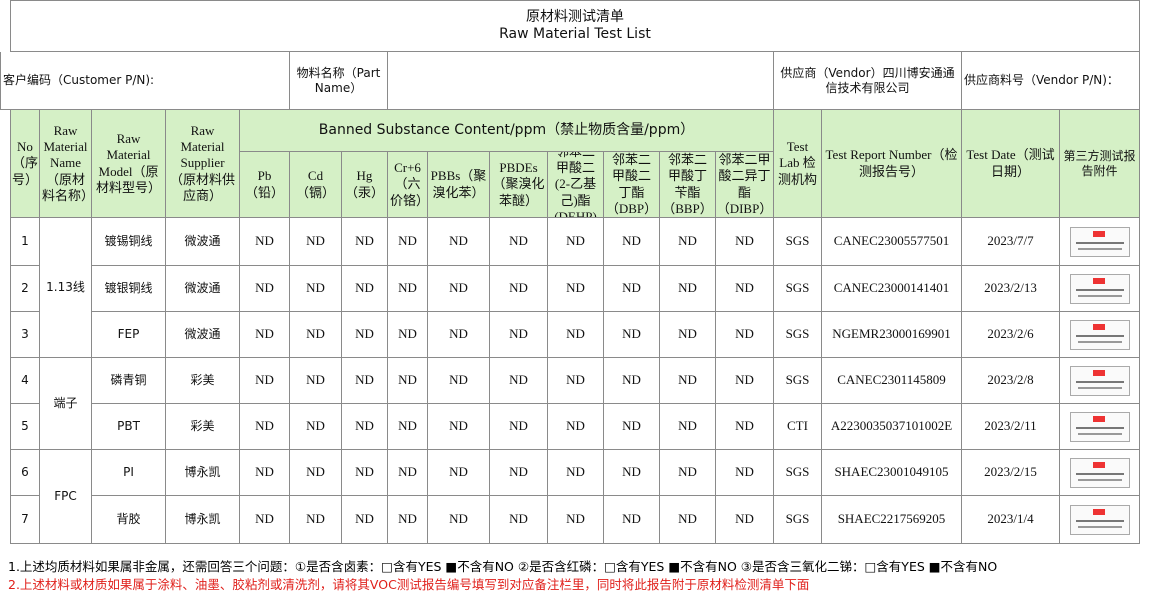  Describe the element at coordinates (66, 288) in the screenshot. I see `material-name: 1.13线` at that location.